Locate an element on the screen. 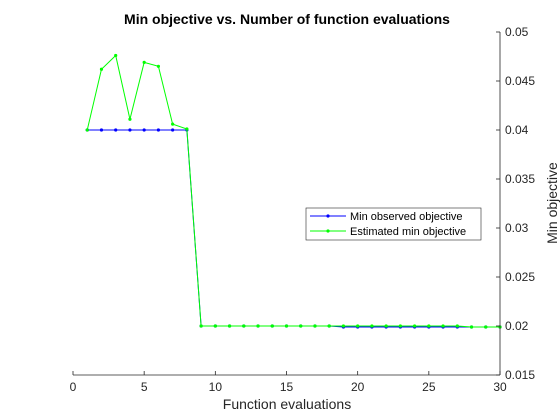 Image resolution: width=560 pixels, height=420 pixels. legend-label-estimated-min: Estimated min objective is located at coordinates (408, 232).